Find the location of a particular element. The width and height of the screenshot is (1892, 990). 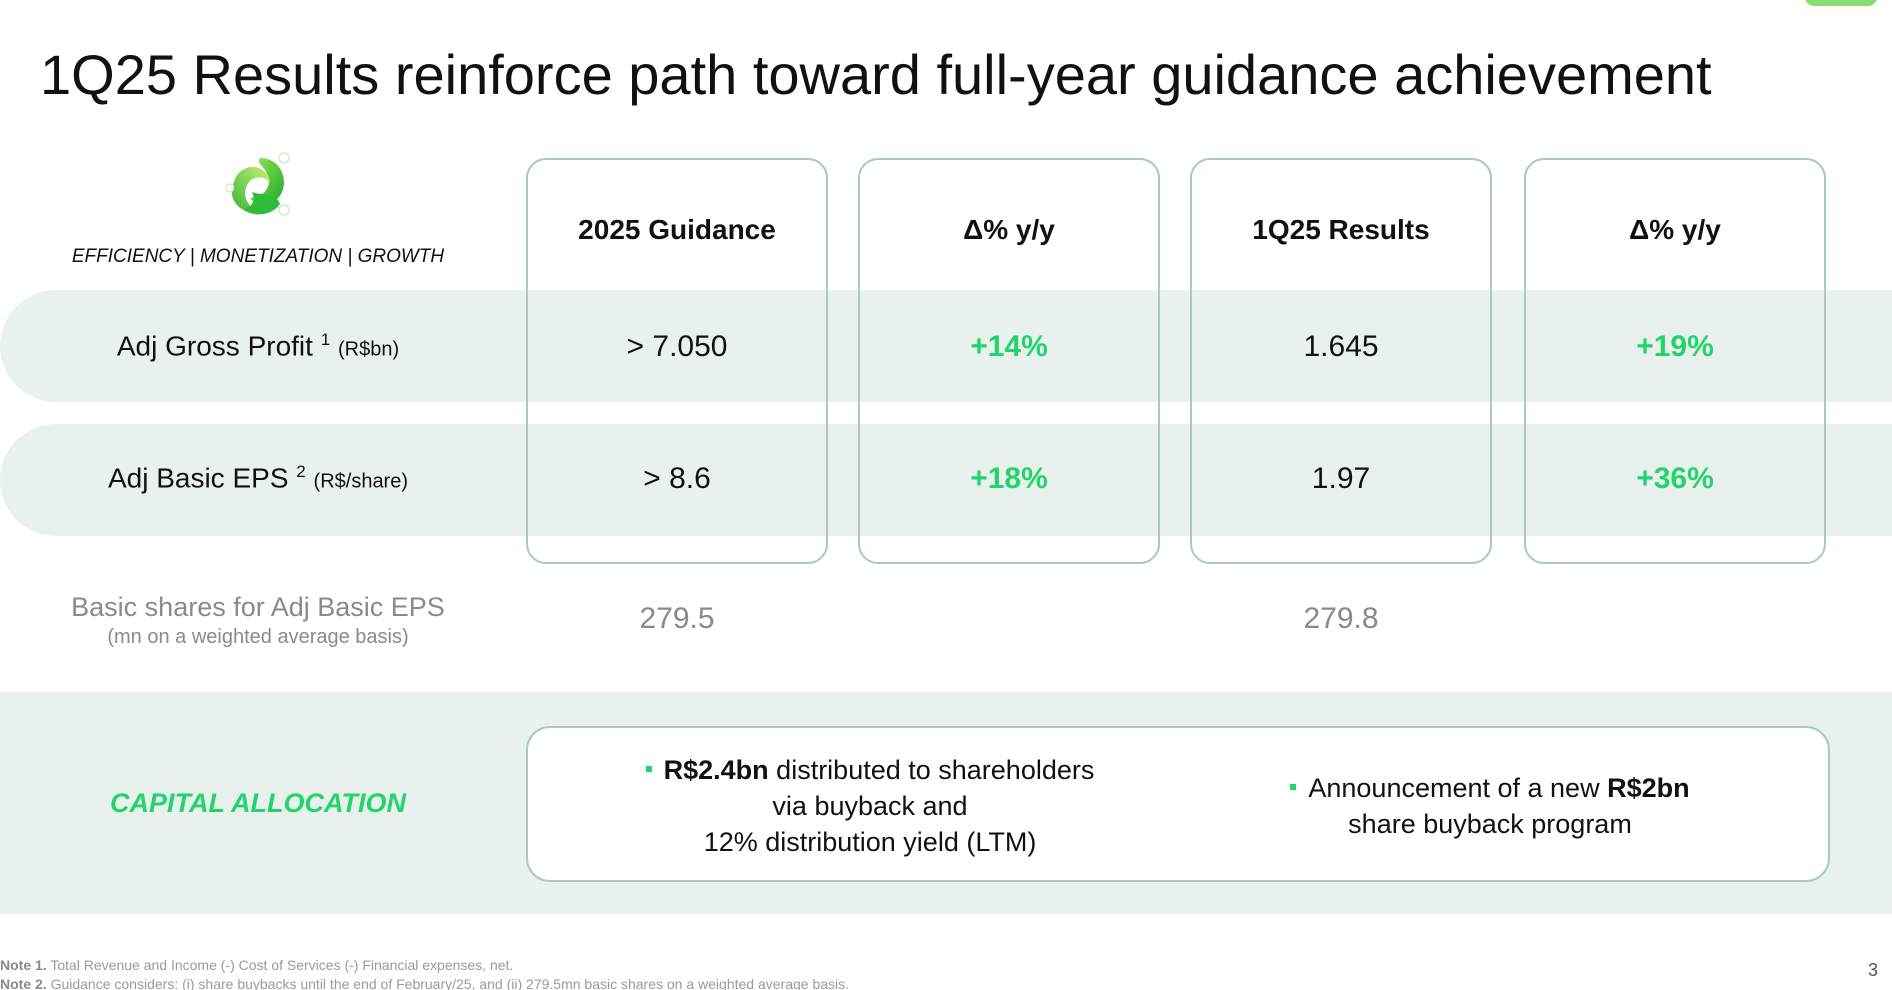

item-line-2: via buyback and is located at coordinates (870, 806).